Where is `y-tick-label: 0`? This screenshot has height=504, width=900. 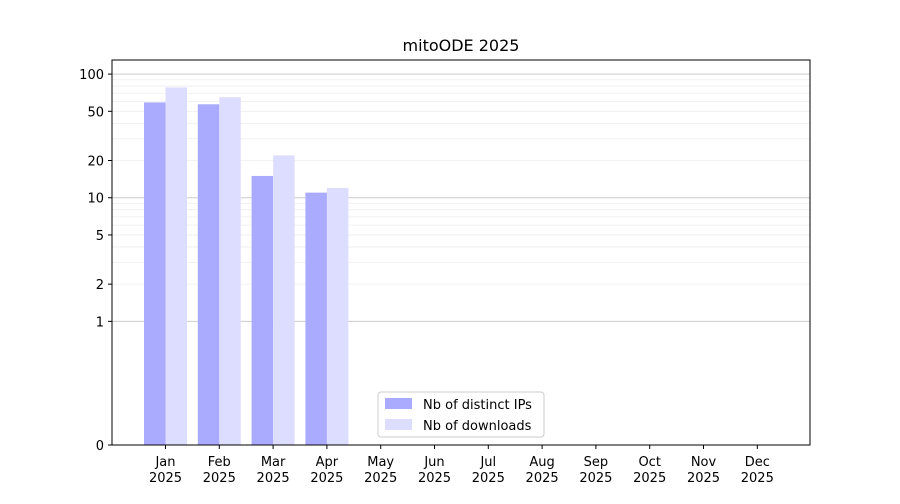
y-tick-label: 0 is located at coordinates (100, 446).